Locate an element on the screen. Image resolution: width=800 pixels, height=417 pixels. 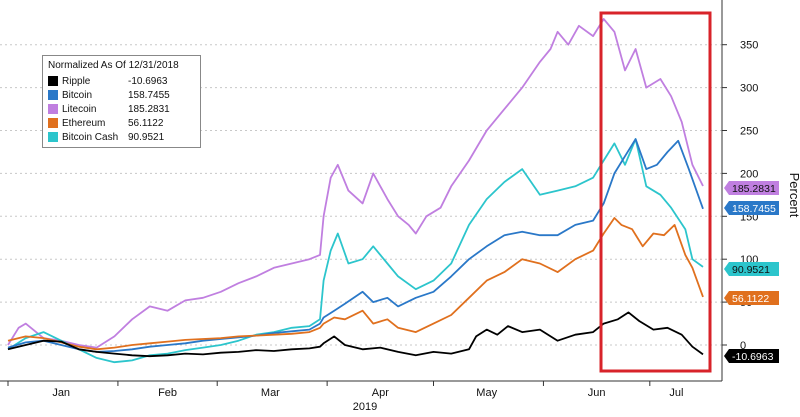
legend-series-value: -10.6963 is located at coordinates (148, 81).